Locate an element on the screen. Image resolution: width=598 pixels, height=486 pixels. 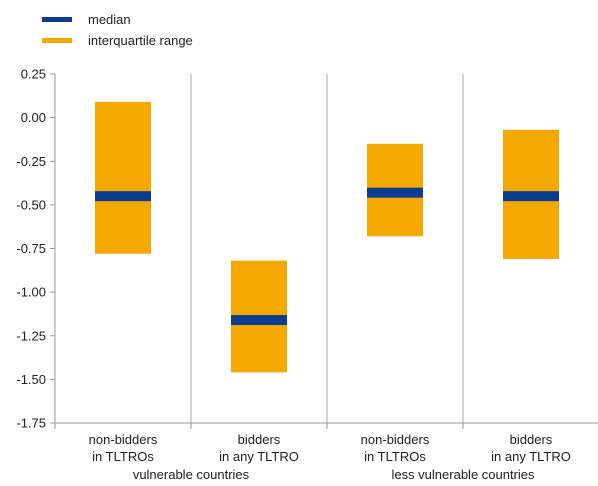
y-tick-label: -1.25 is located at coordinates (31, 335).